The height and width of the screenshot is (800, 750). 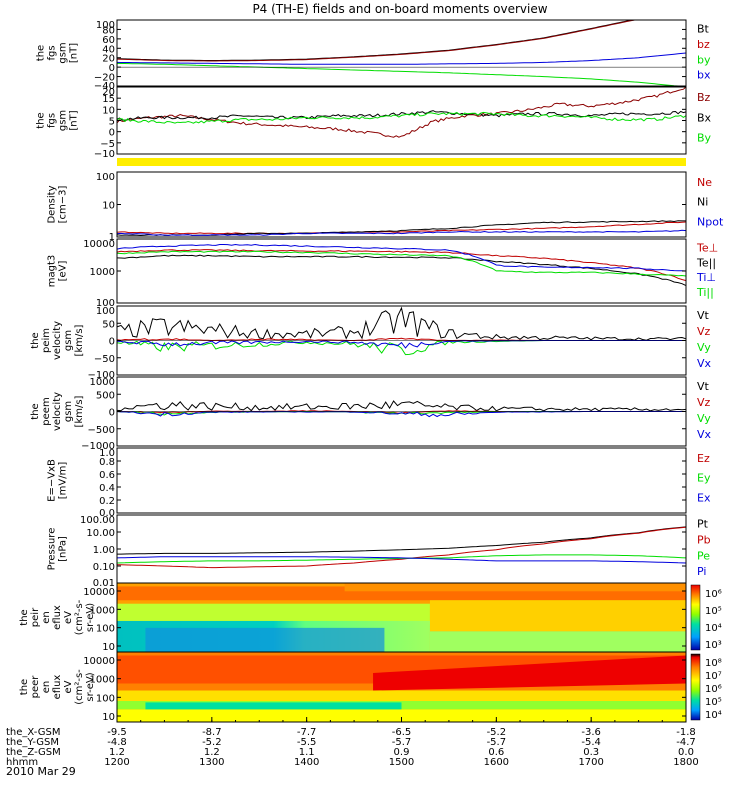 I want to click on y-axis-label: thepeirenefluxeV(cm²-s-sr-eV), so click(x=57, y=617).